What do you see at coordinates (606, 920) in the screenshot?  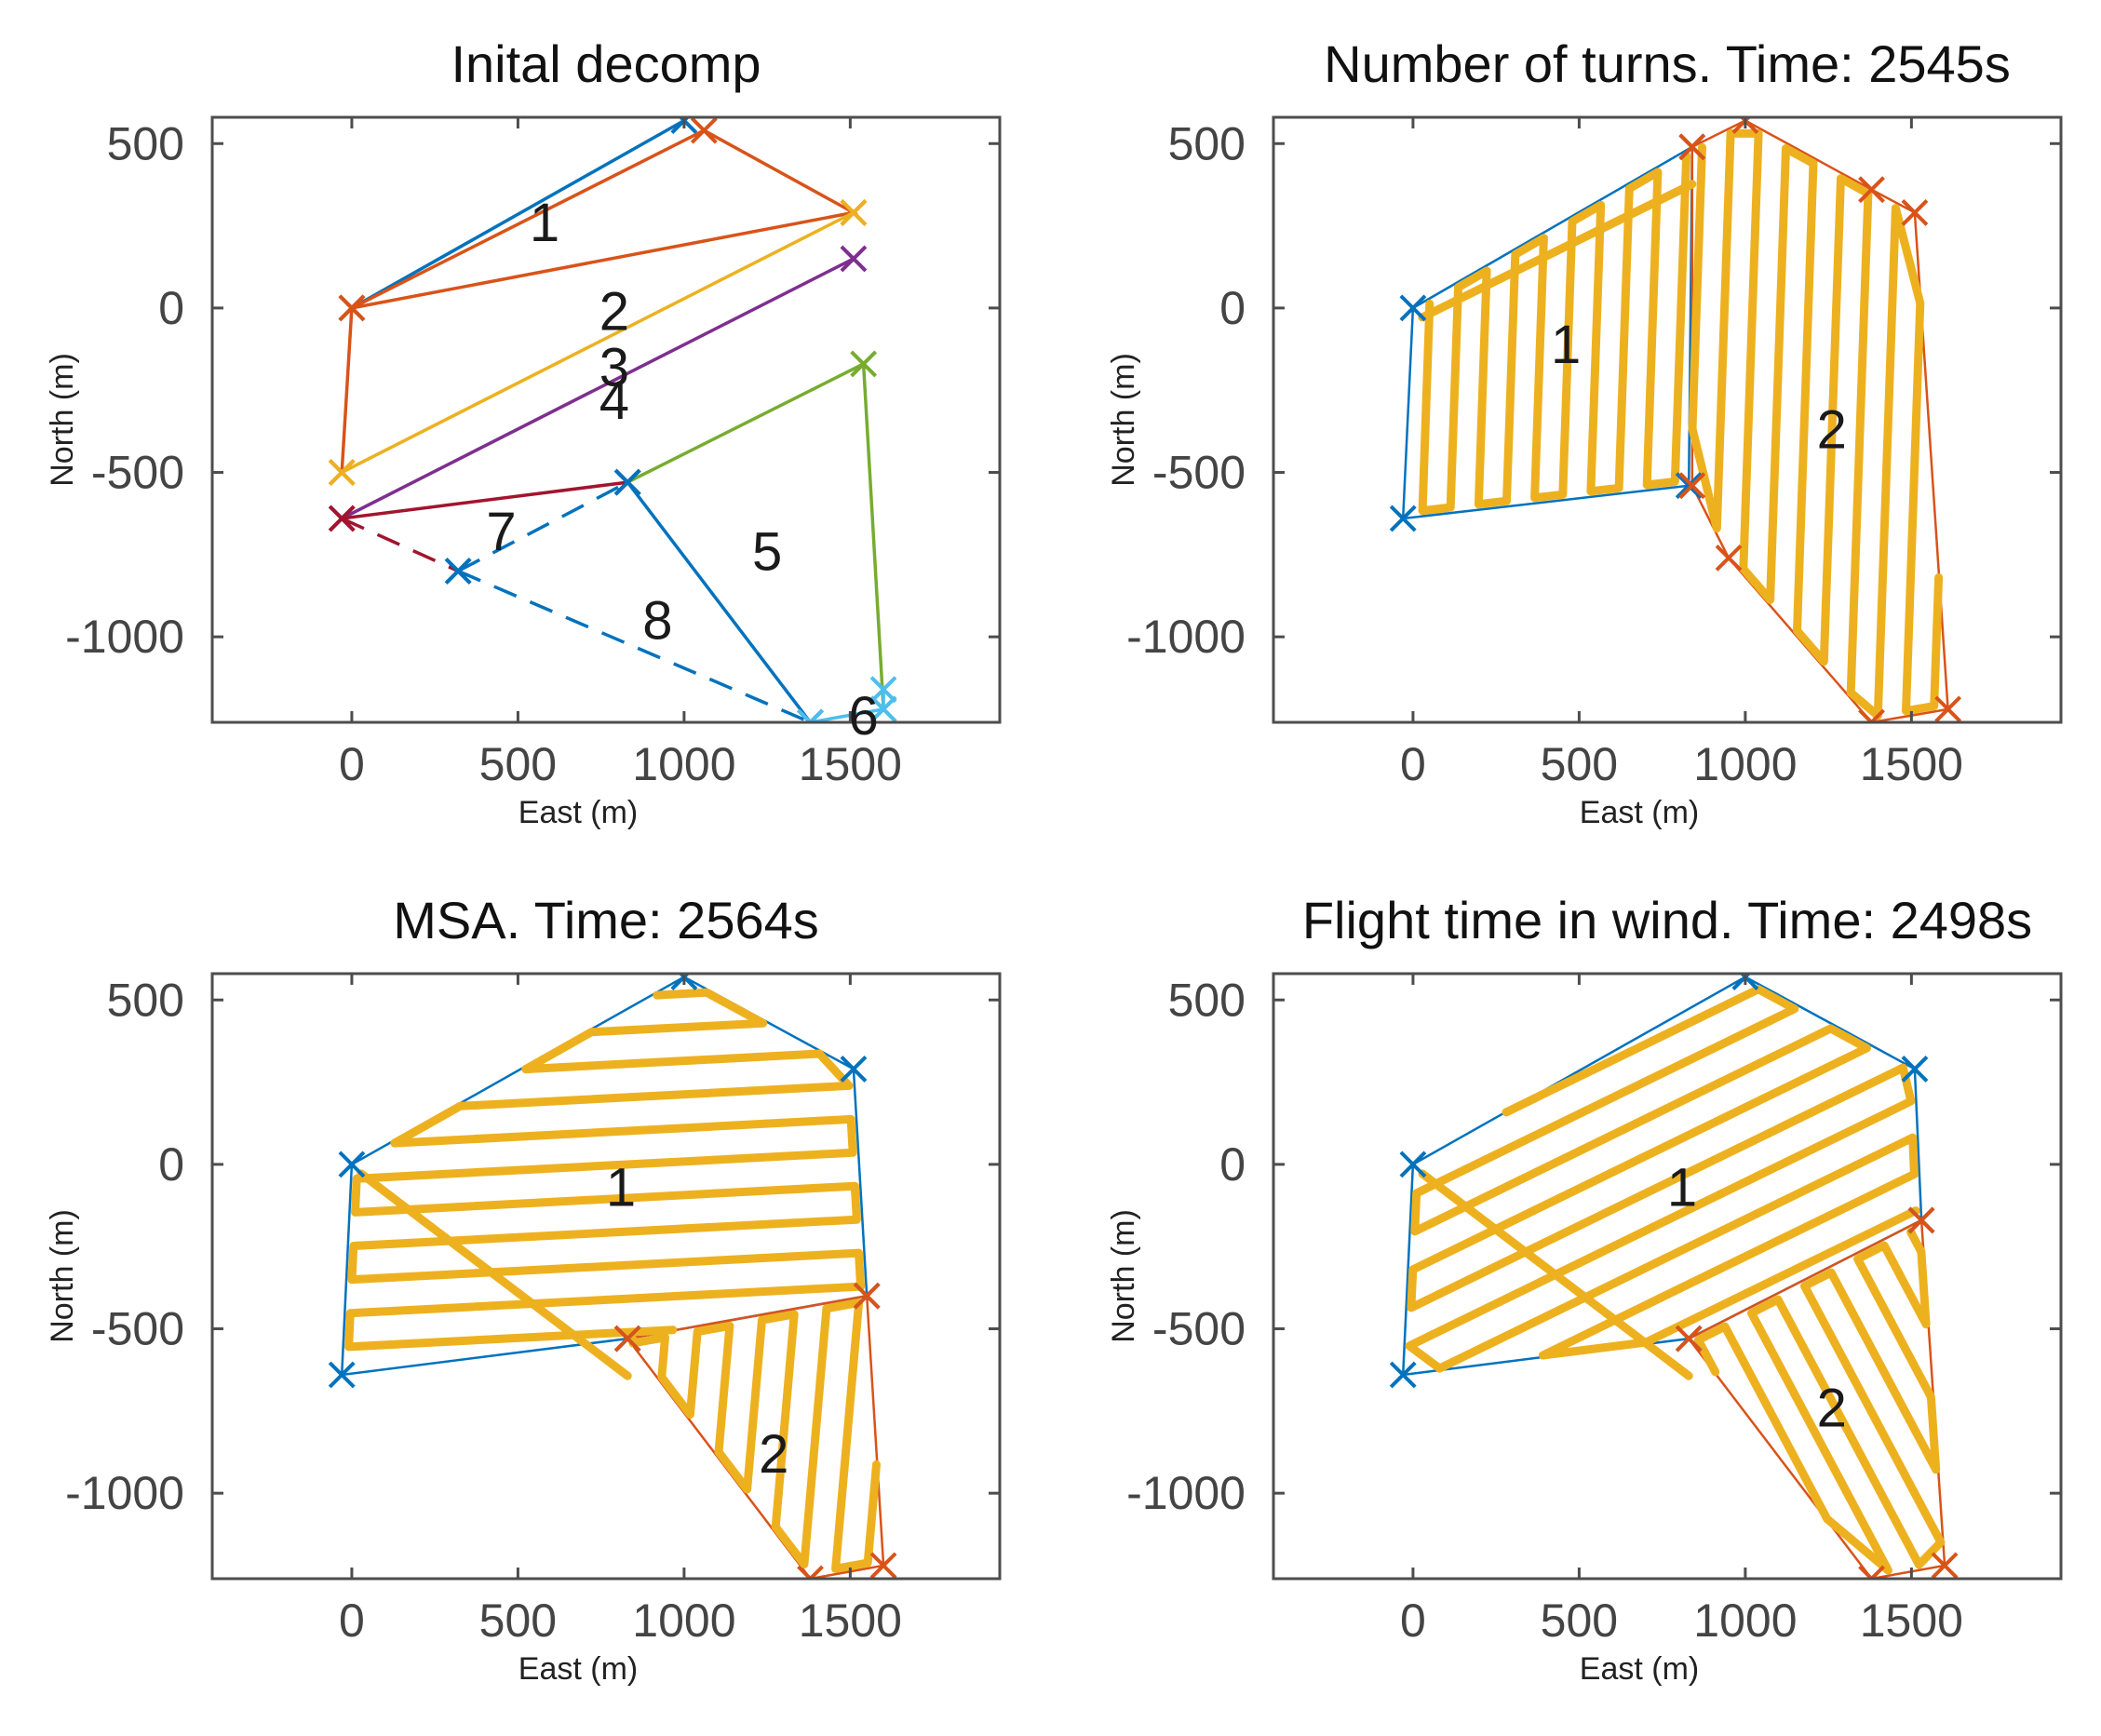 I see `plot-title: MSA. Time: 2564s` at bounding box center [606, 920].